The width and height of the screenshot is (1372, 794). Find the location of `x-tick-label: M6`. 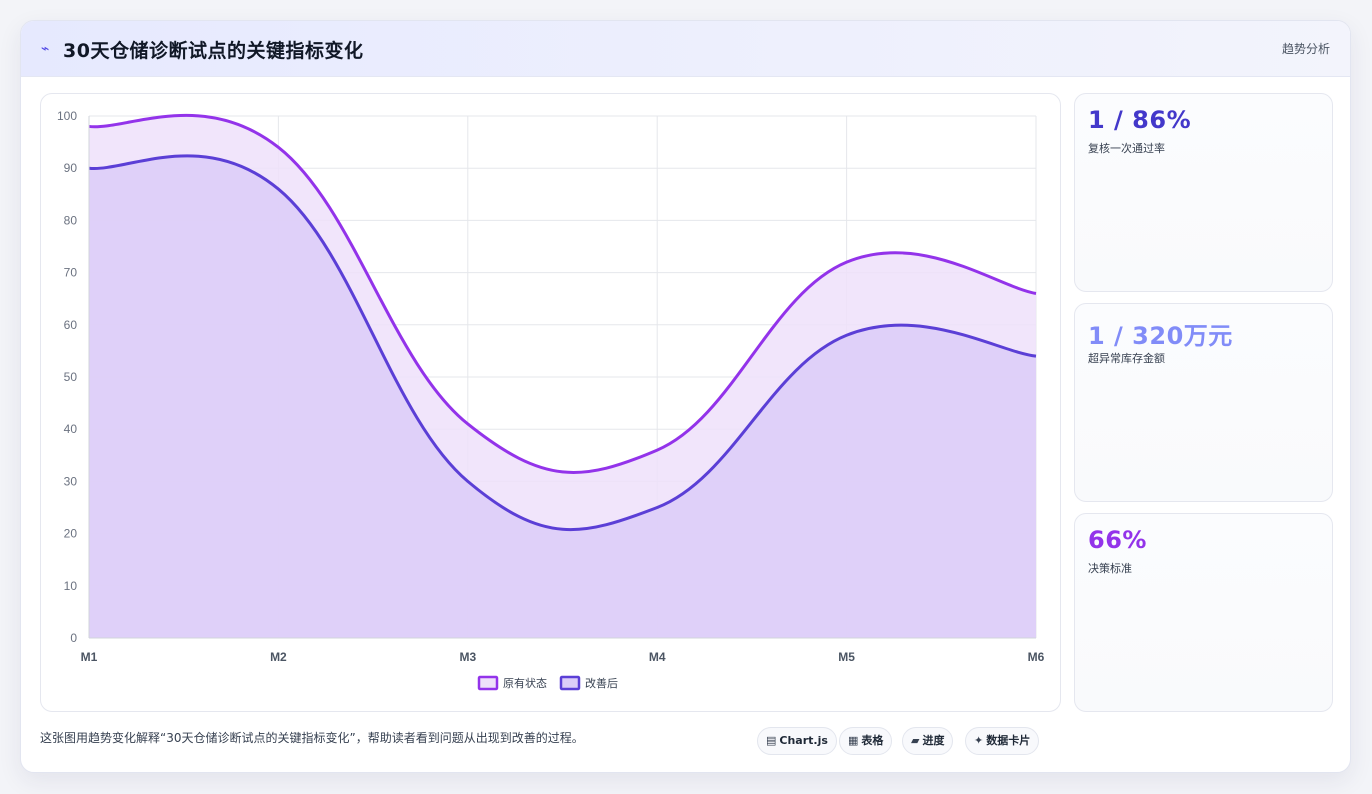

x-tick-label: M6 is located at coordinates (1036, 657).